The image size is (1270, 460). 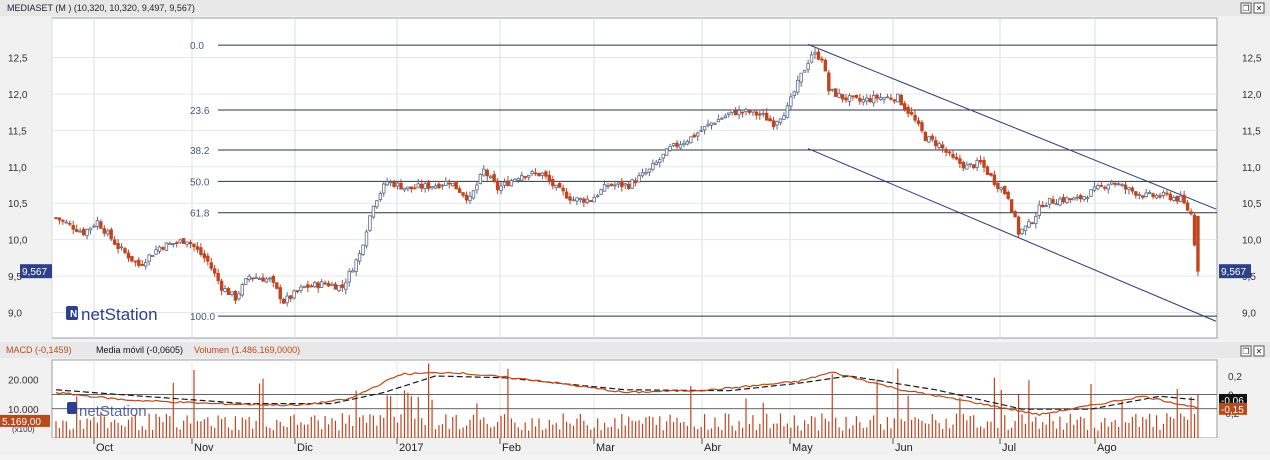 I want to click on y-tick-label-right: 11,5, so click(x=1251, y=131).